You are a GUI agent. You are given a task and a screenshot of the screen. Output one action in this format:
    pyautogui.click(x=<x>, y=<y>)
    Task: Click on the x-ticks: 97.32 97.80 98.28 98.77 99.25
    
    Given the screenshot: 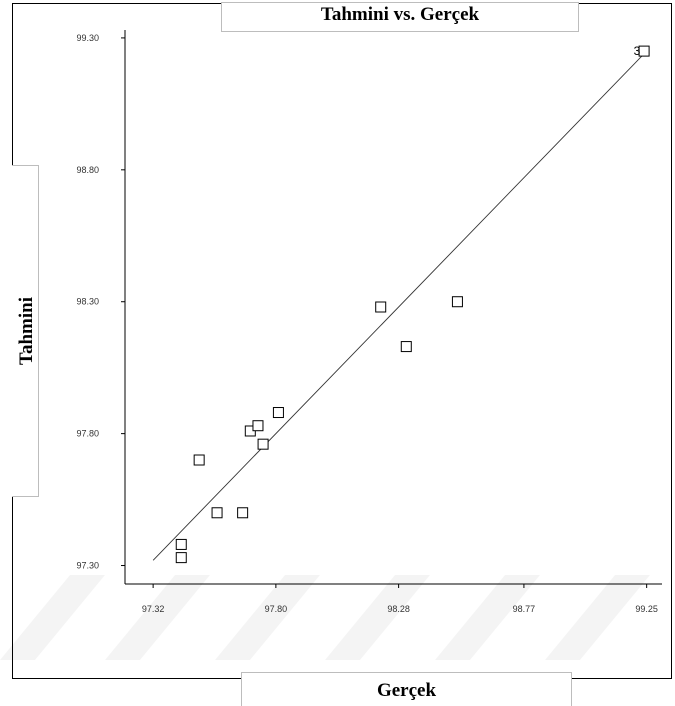 What is the action you would take?
    pyautogui.click(x=400, y=599)
    